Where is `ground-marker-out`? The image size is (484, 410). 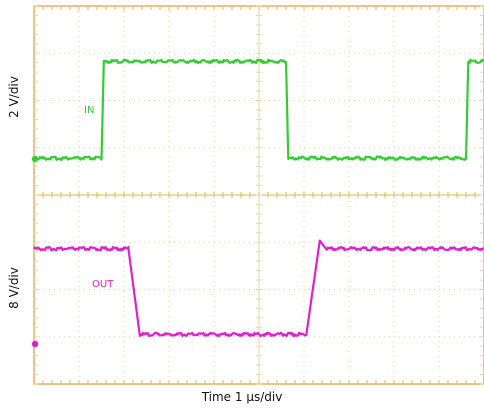 ground-marker-out is located at coordinates (35, 344).